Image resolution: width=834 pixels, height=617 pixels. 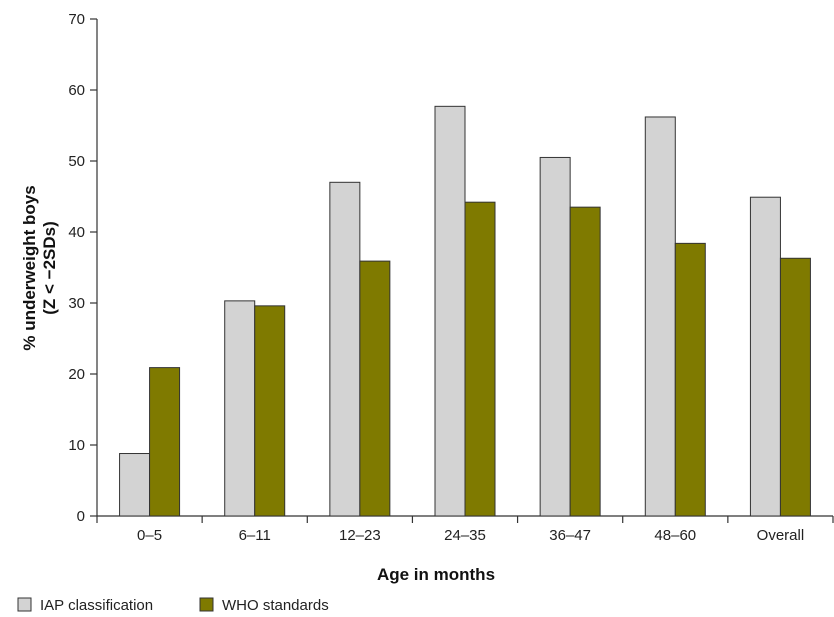 What do you see at coordinates (76, 303) in the screenshot?
I see `y-tick-label: 30` at bounding box center [76, 303].